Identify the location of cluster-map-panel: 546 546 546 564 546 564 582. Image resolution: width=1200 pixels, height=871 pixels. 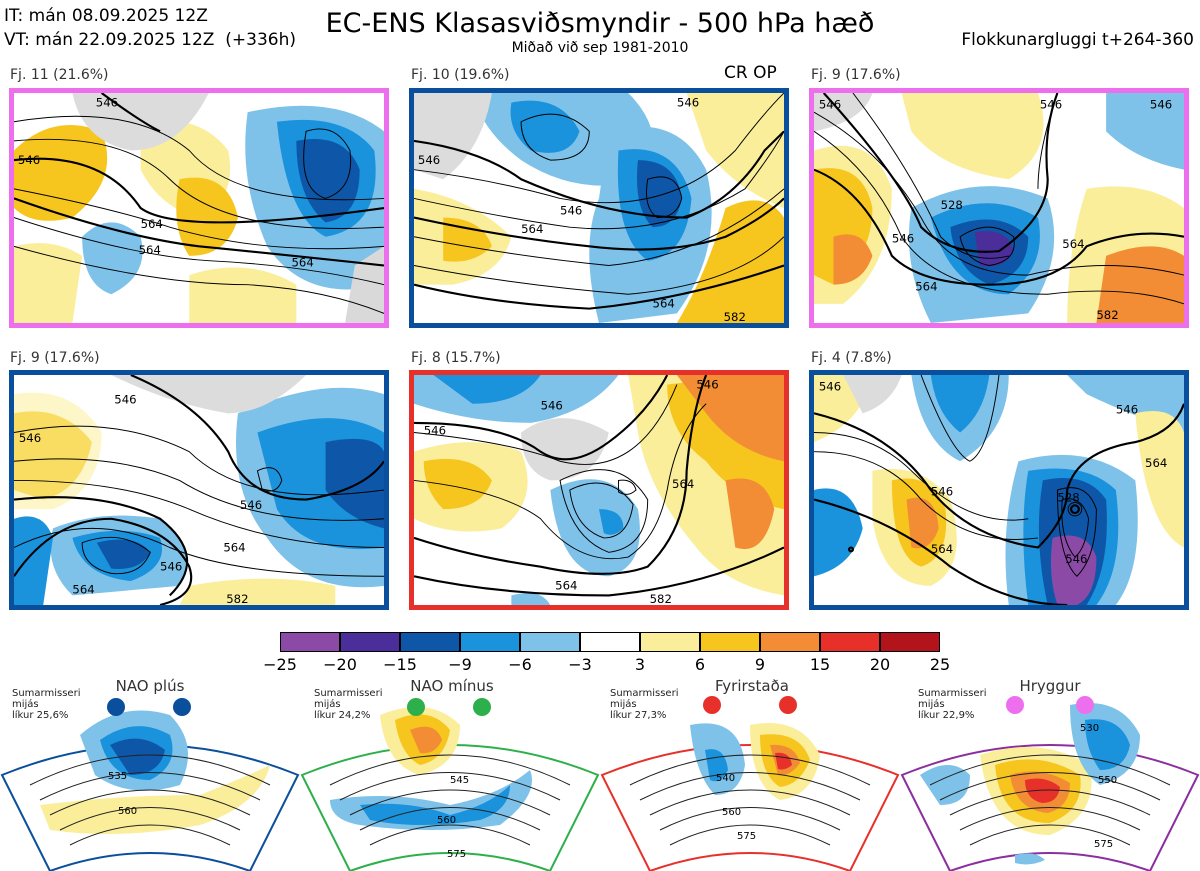
(199, 490).